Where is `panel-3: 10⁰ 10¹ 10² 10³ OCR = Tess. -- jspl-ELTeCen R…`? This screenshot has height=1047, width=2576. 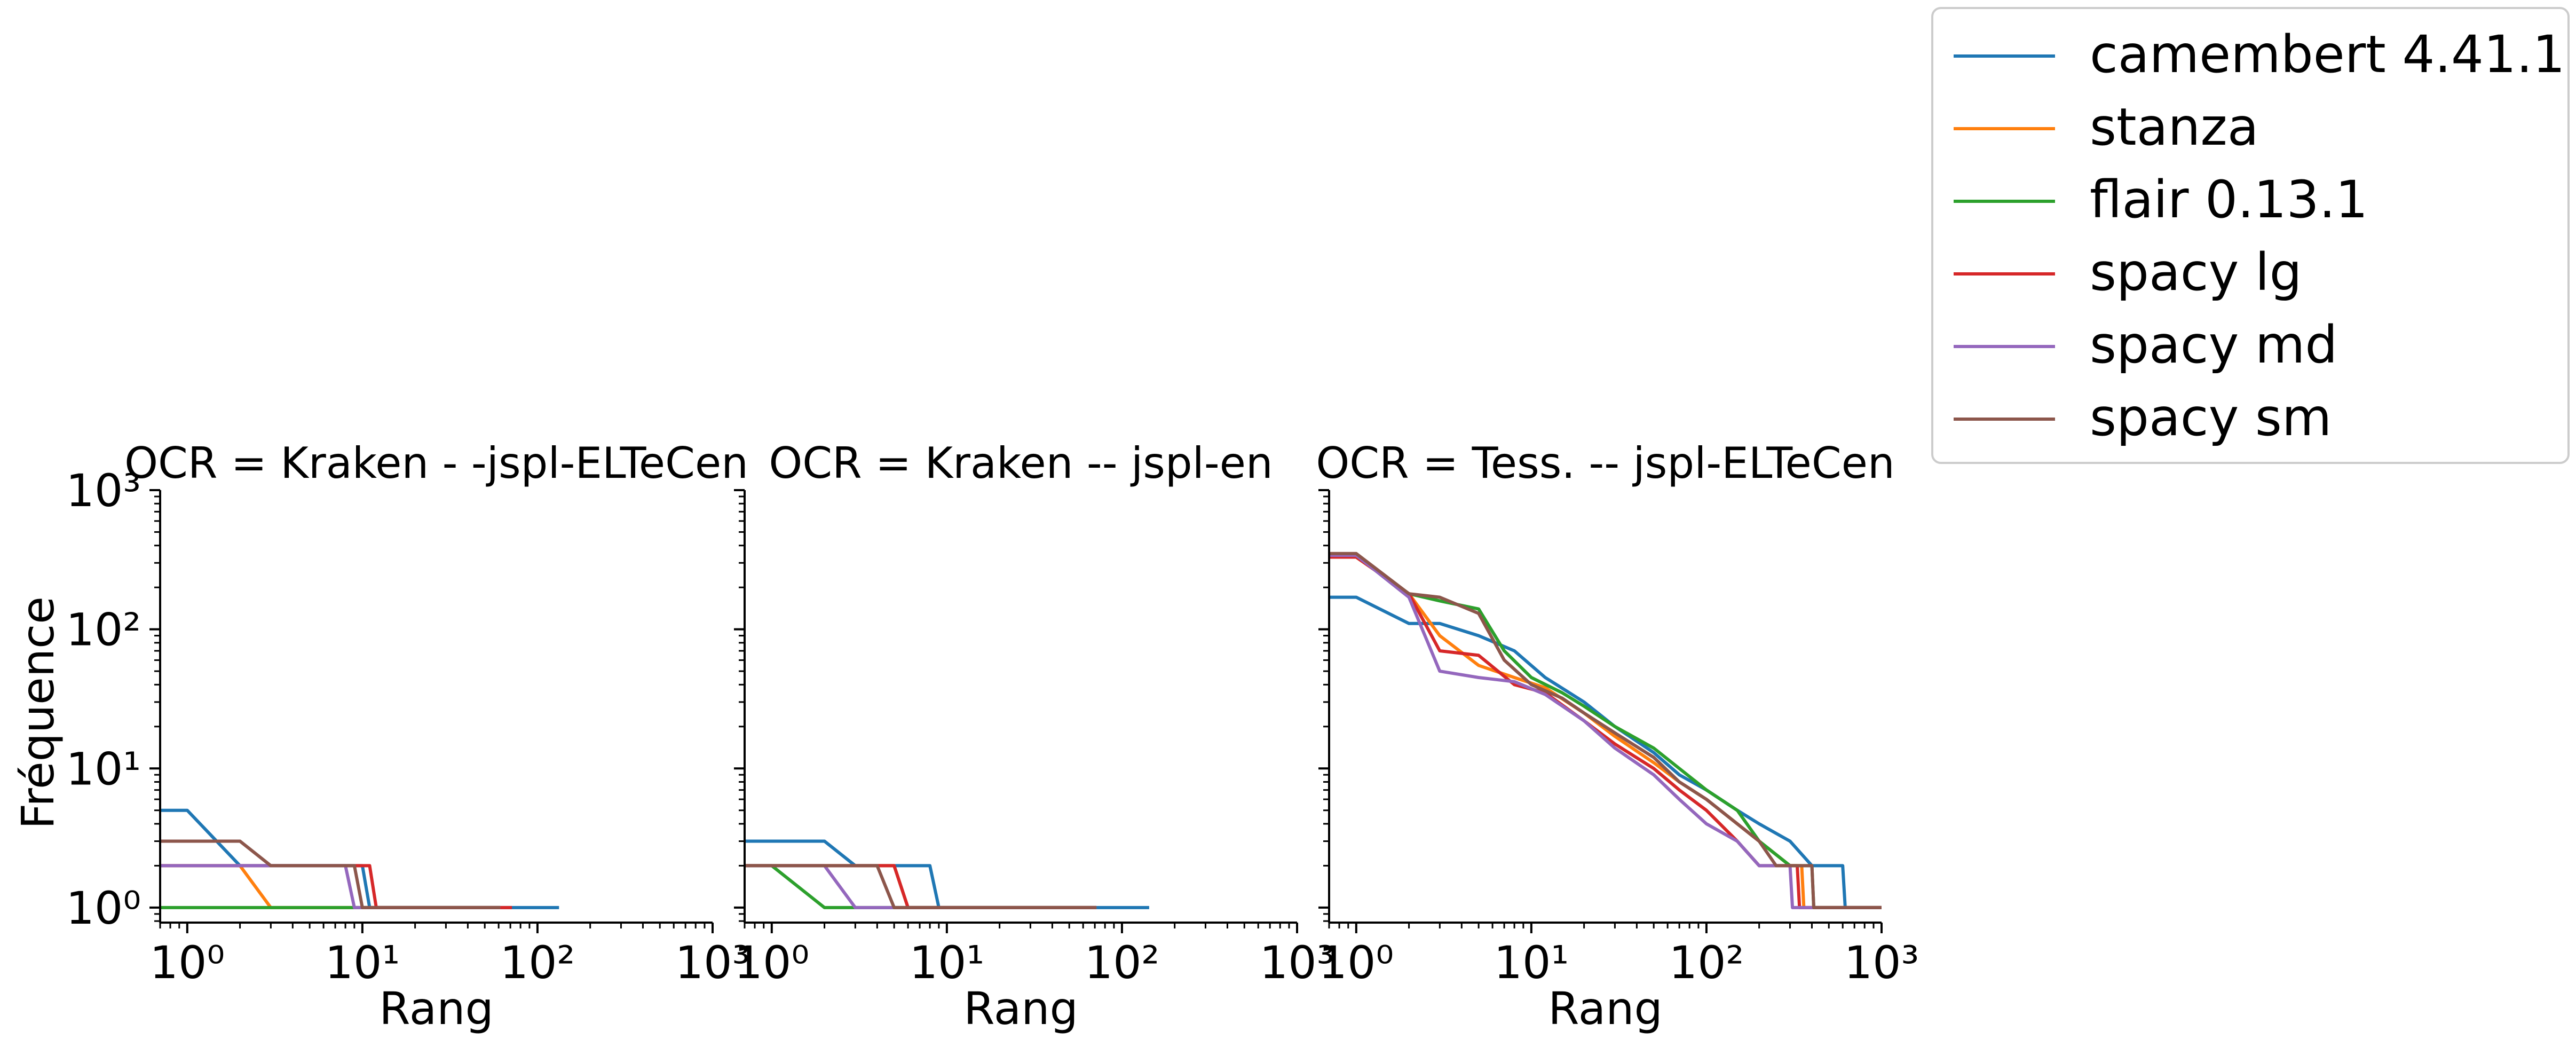 panel-3: 10⁰ 10¹ 10² 10³ OCR = Tess. -- jspl-ELTeCen R… is located at coordinates (1617, 736).